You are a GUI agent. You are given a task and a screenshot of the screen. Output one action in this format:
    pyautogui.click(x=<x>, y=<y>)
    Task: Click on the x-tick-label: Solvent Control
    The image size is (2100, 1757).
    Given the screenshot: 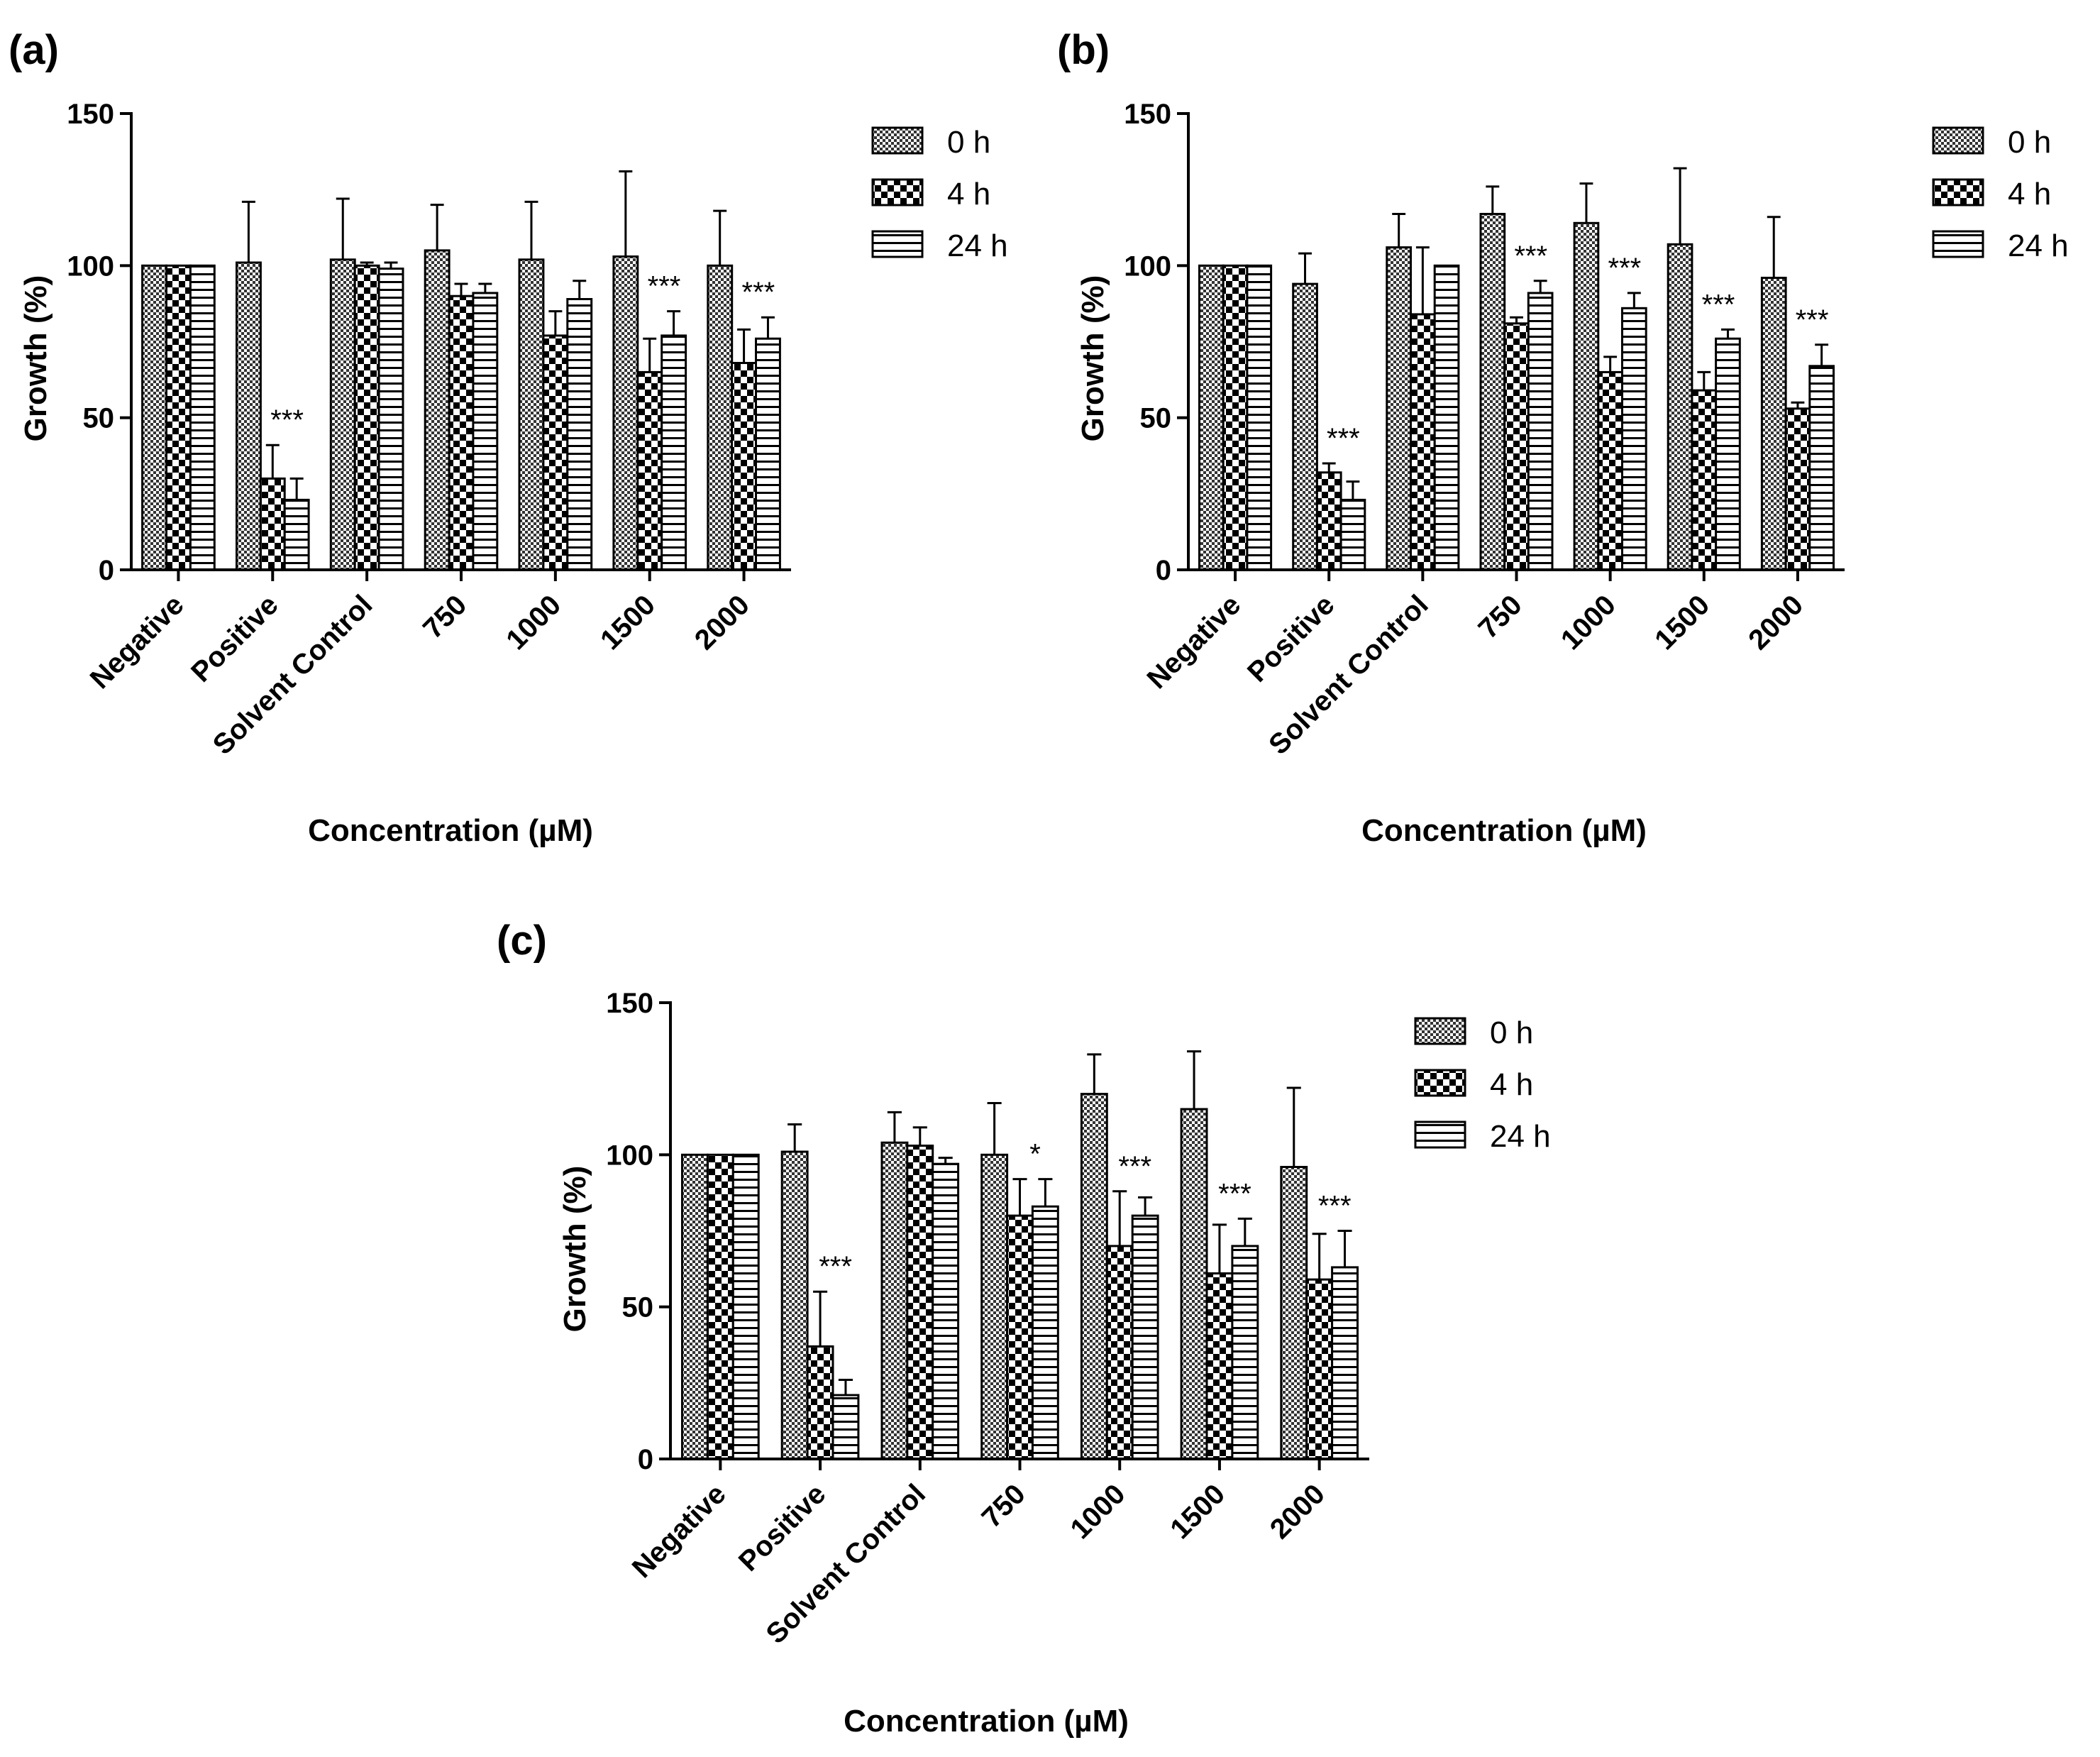 What is the action you would take?
    pyautogui.click(x=293, y=675)
    